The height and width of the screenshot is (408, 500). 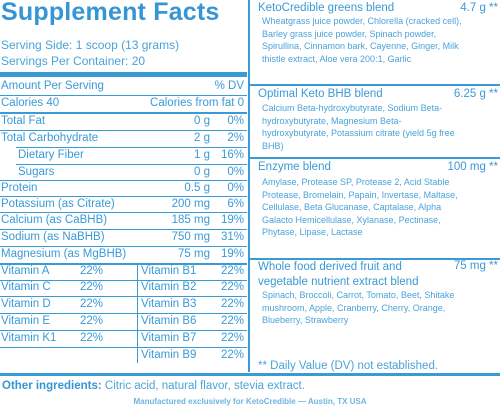 I want to click on vitamin-name: Vitamin D, so click(x=26, y=304).